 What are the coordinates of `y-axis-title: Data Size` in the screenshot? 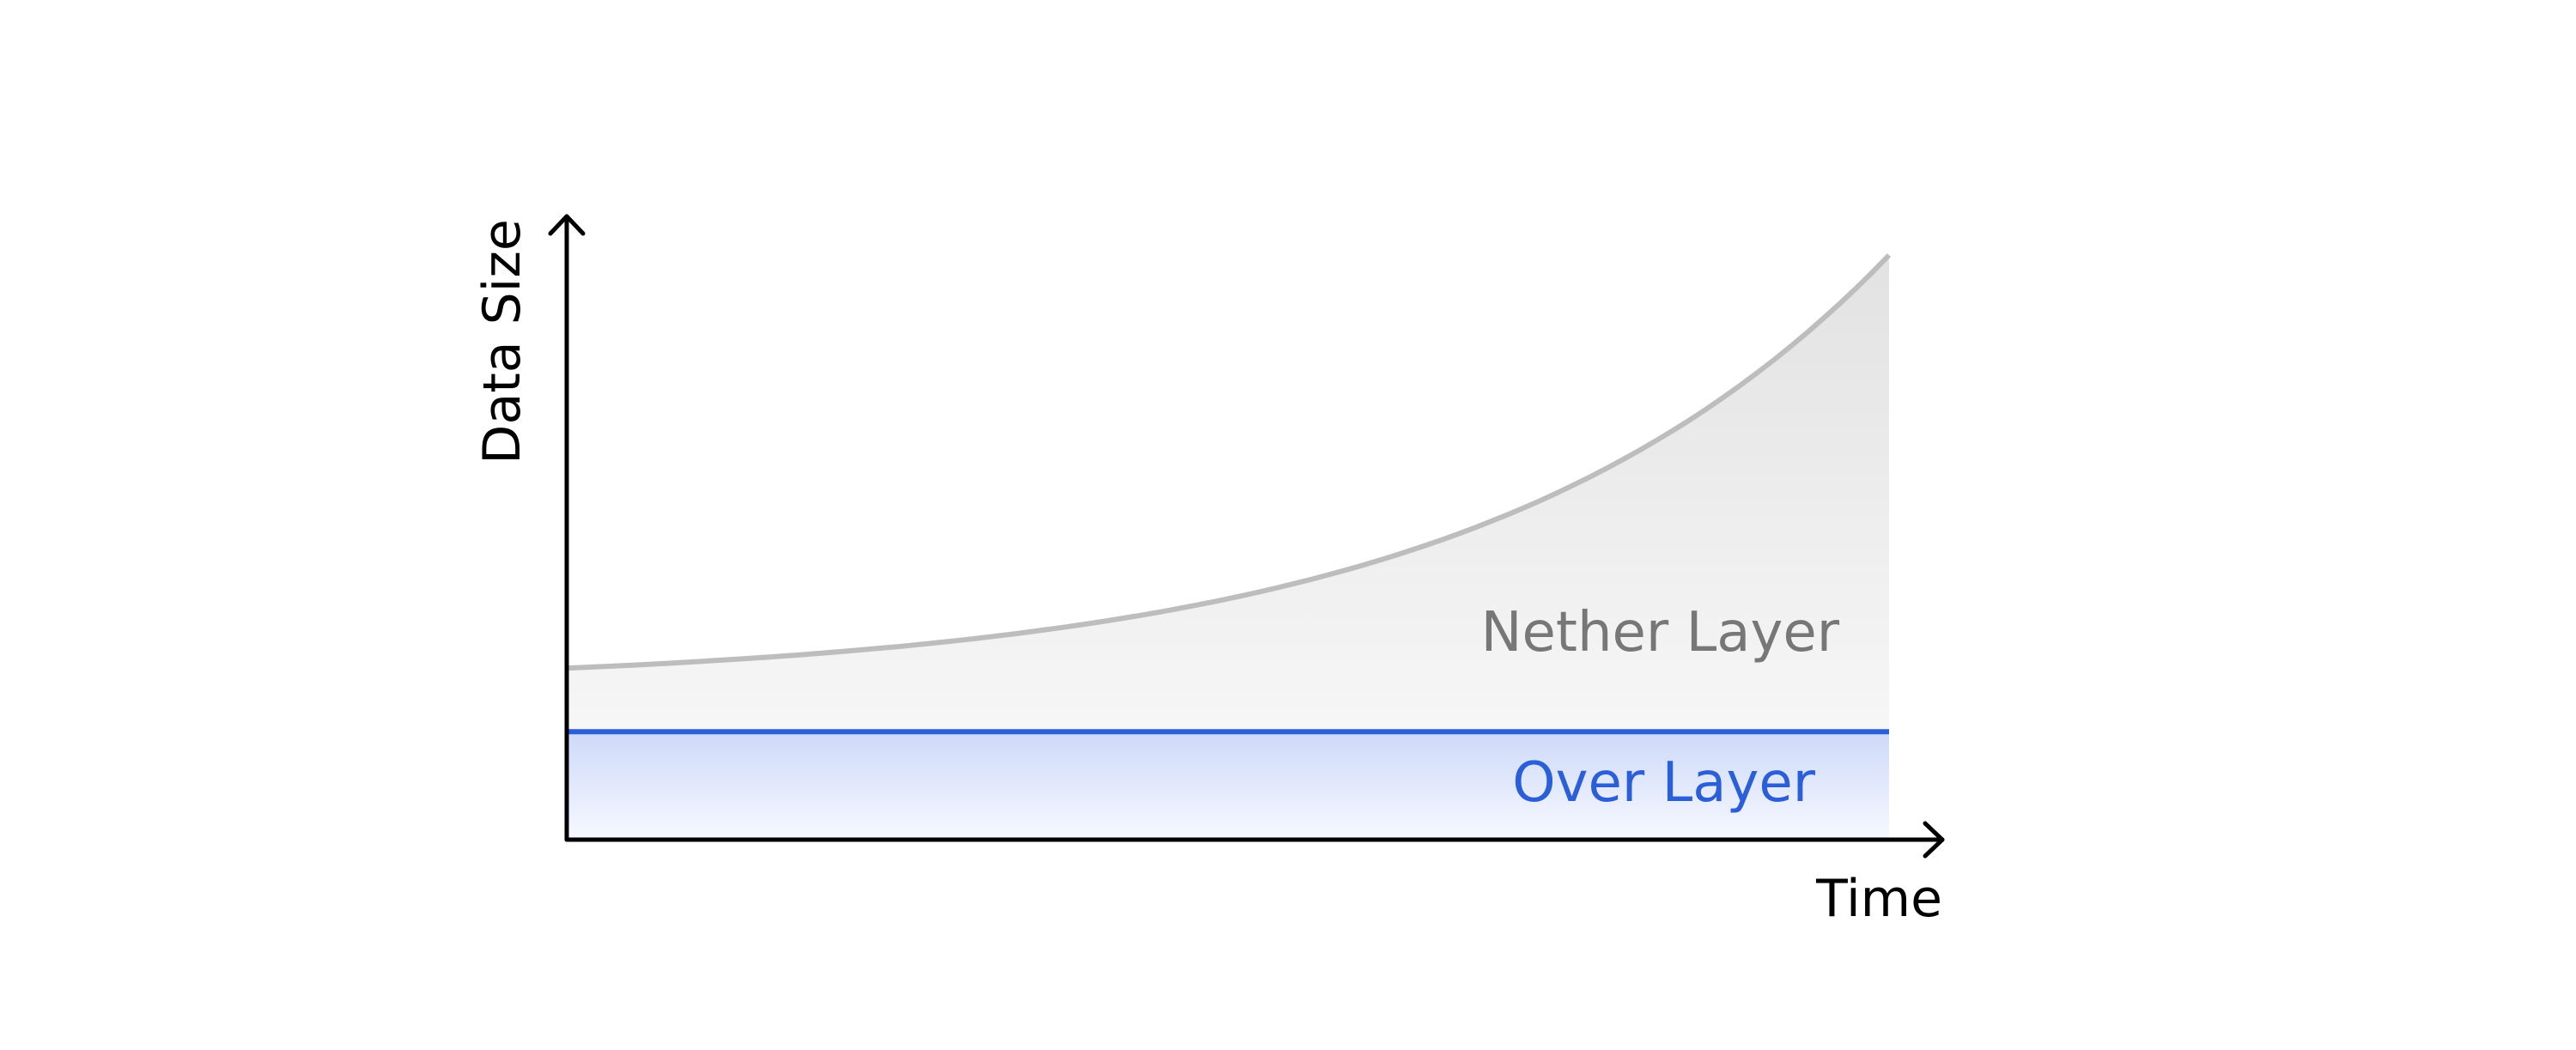 It's located at (502, 341).